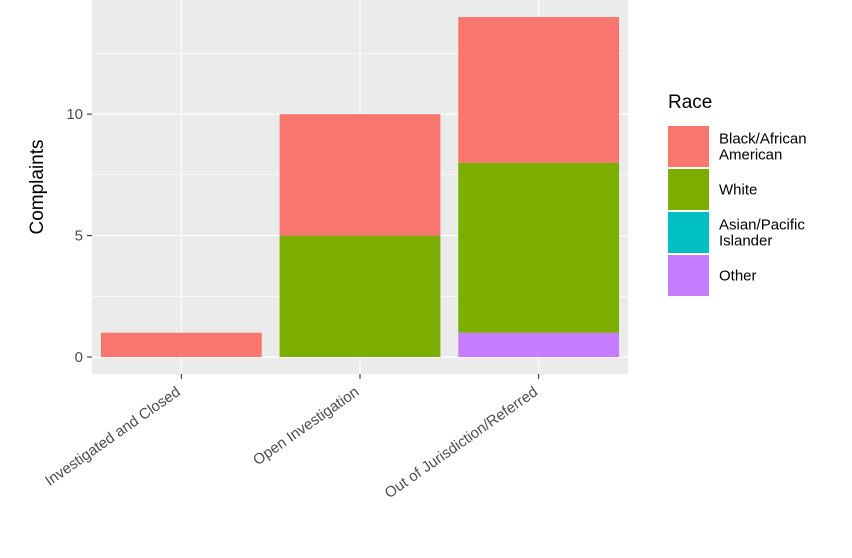 This screenshot has width=852, height=558. I want to click on legend-label: Islander, so click(745, 241).